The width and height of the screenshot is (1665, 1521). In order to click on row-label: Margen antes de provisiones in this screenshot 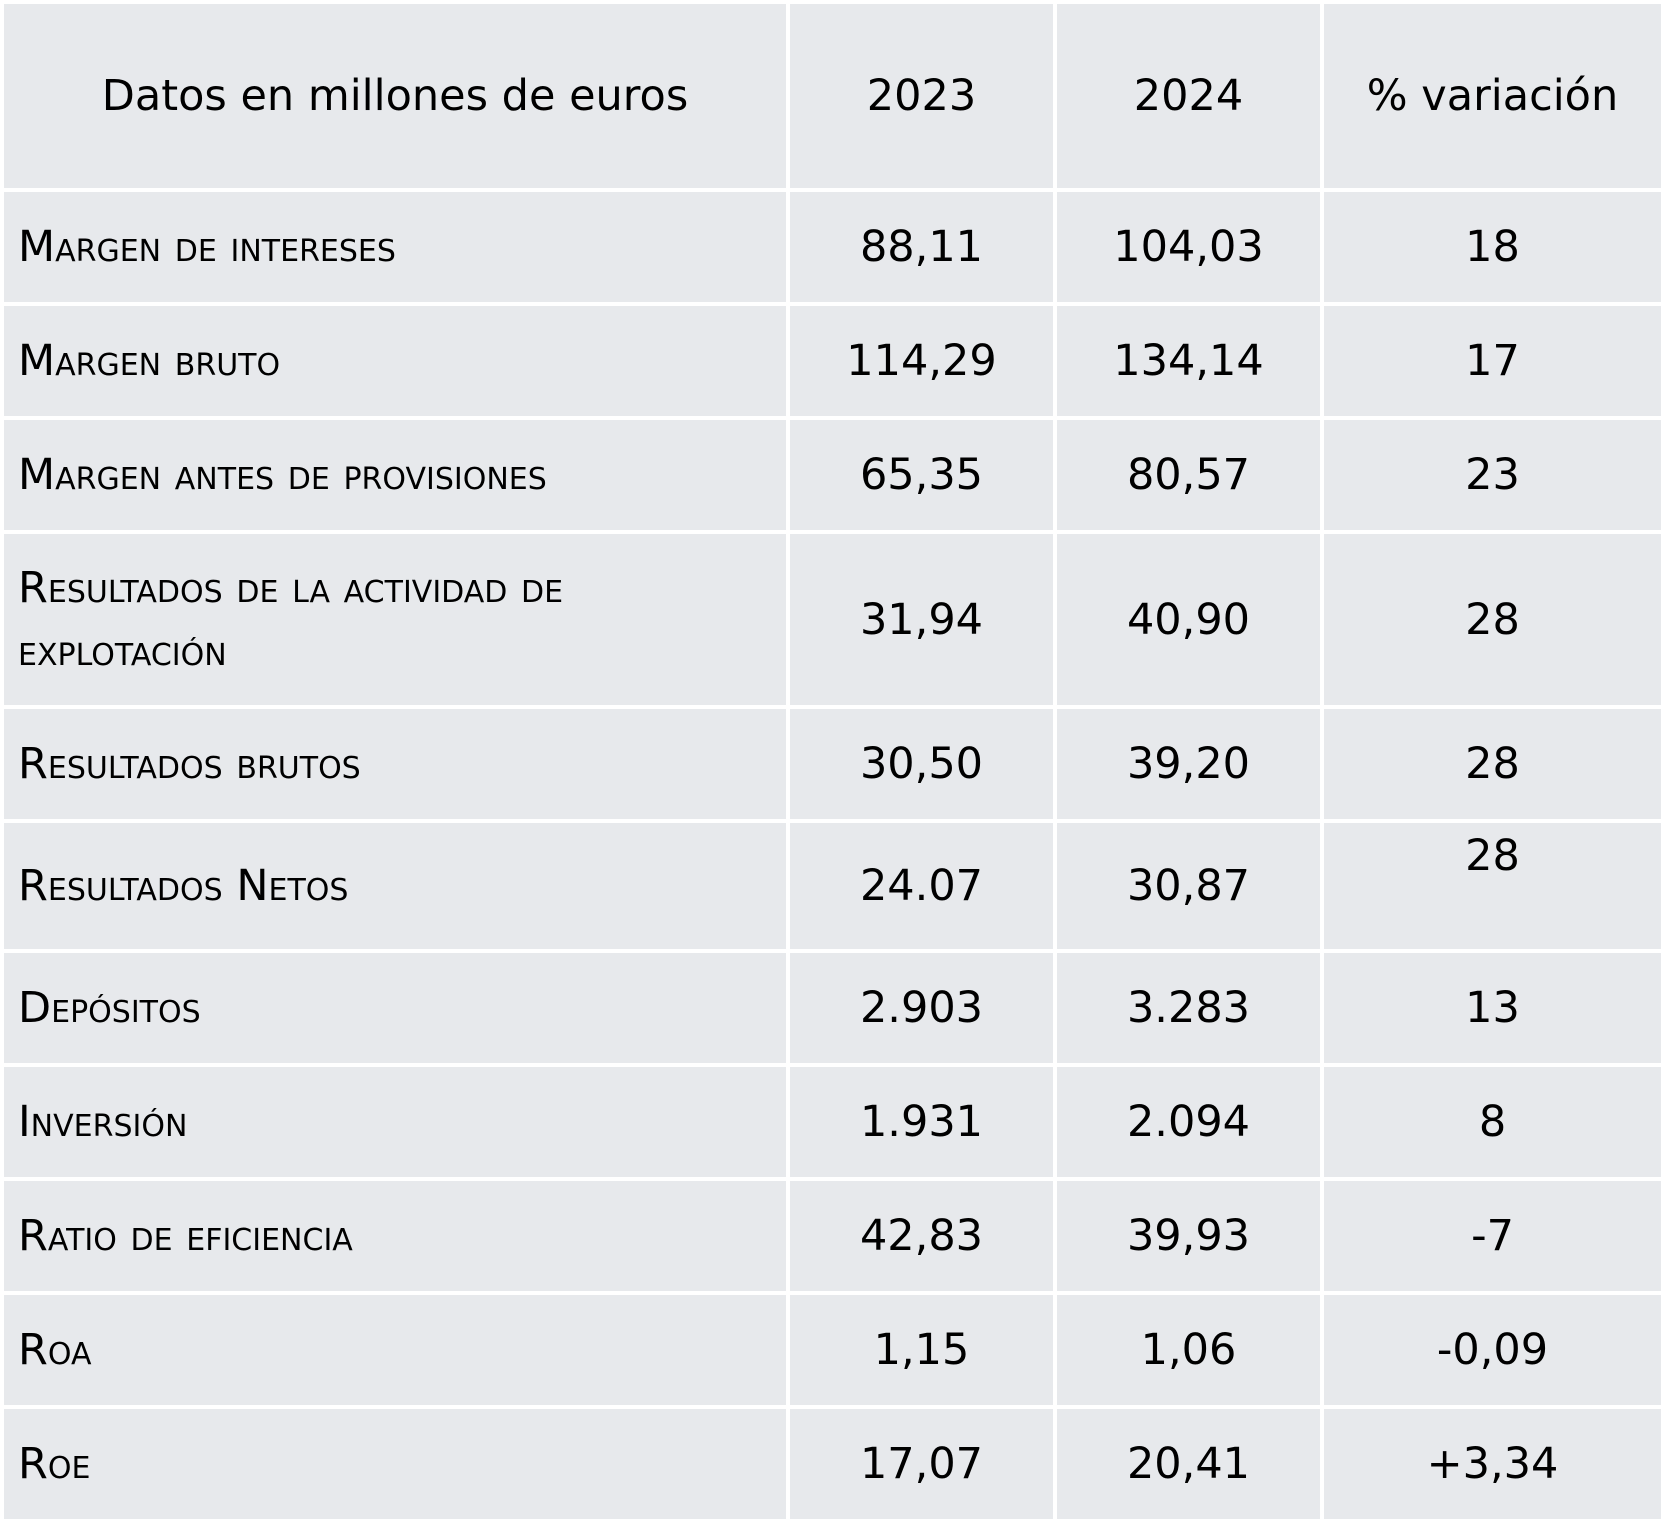, I will do `click(397, 477)`.